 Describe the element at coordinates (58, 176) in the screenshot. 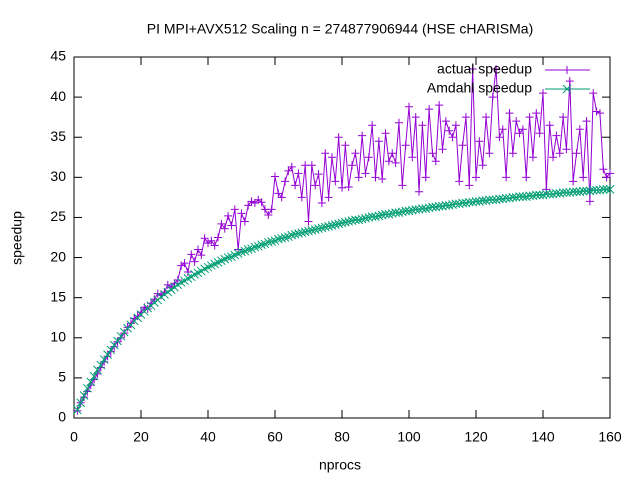

I see `y-tick-label: 30` at that location.